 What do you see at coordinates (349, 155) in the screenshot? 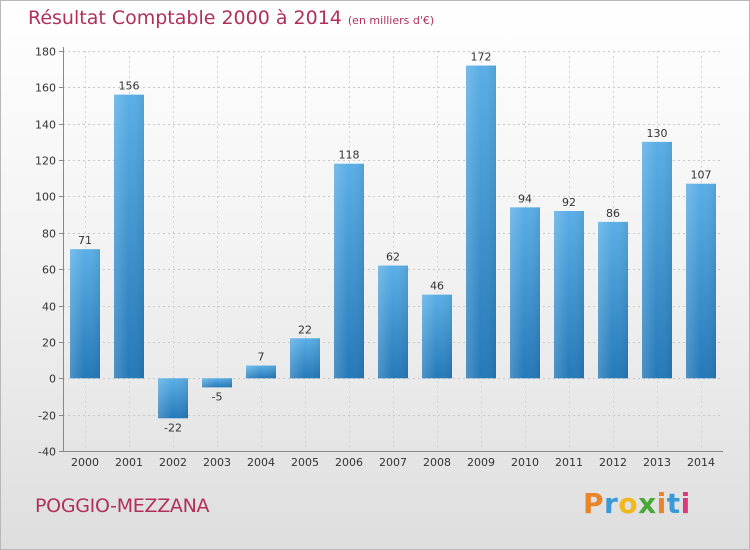
I see `data-label: 118` at bounding box center [349, 155].